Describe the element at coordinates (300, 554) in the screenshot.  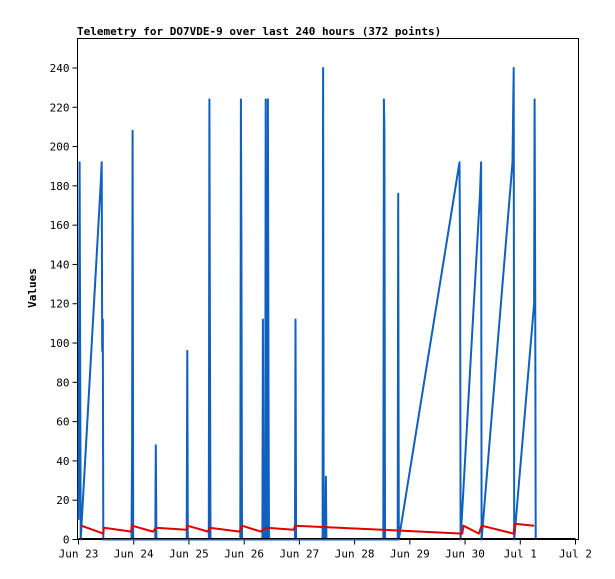
I see `x-tick-label: Jun 27` at that location.